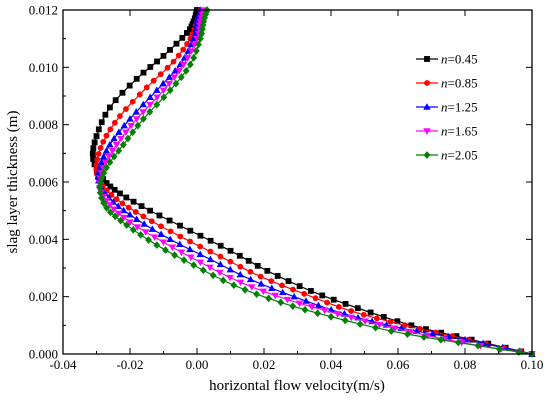  What do you see at coordinates (444, 59) in the screenshot?
I see `legend-prefix: n` at bounding box center [444, 59].